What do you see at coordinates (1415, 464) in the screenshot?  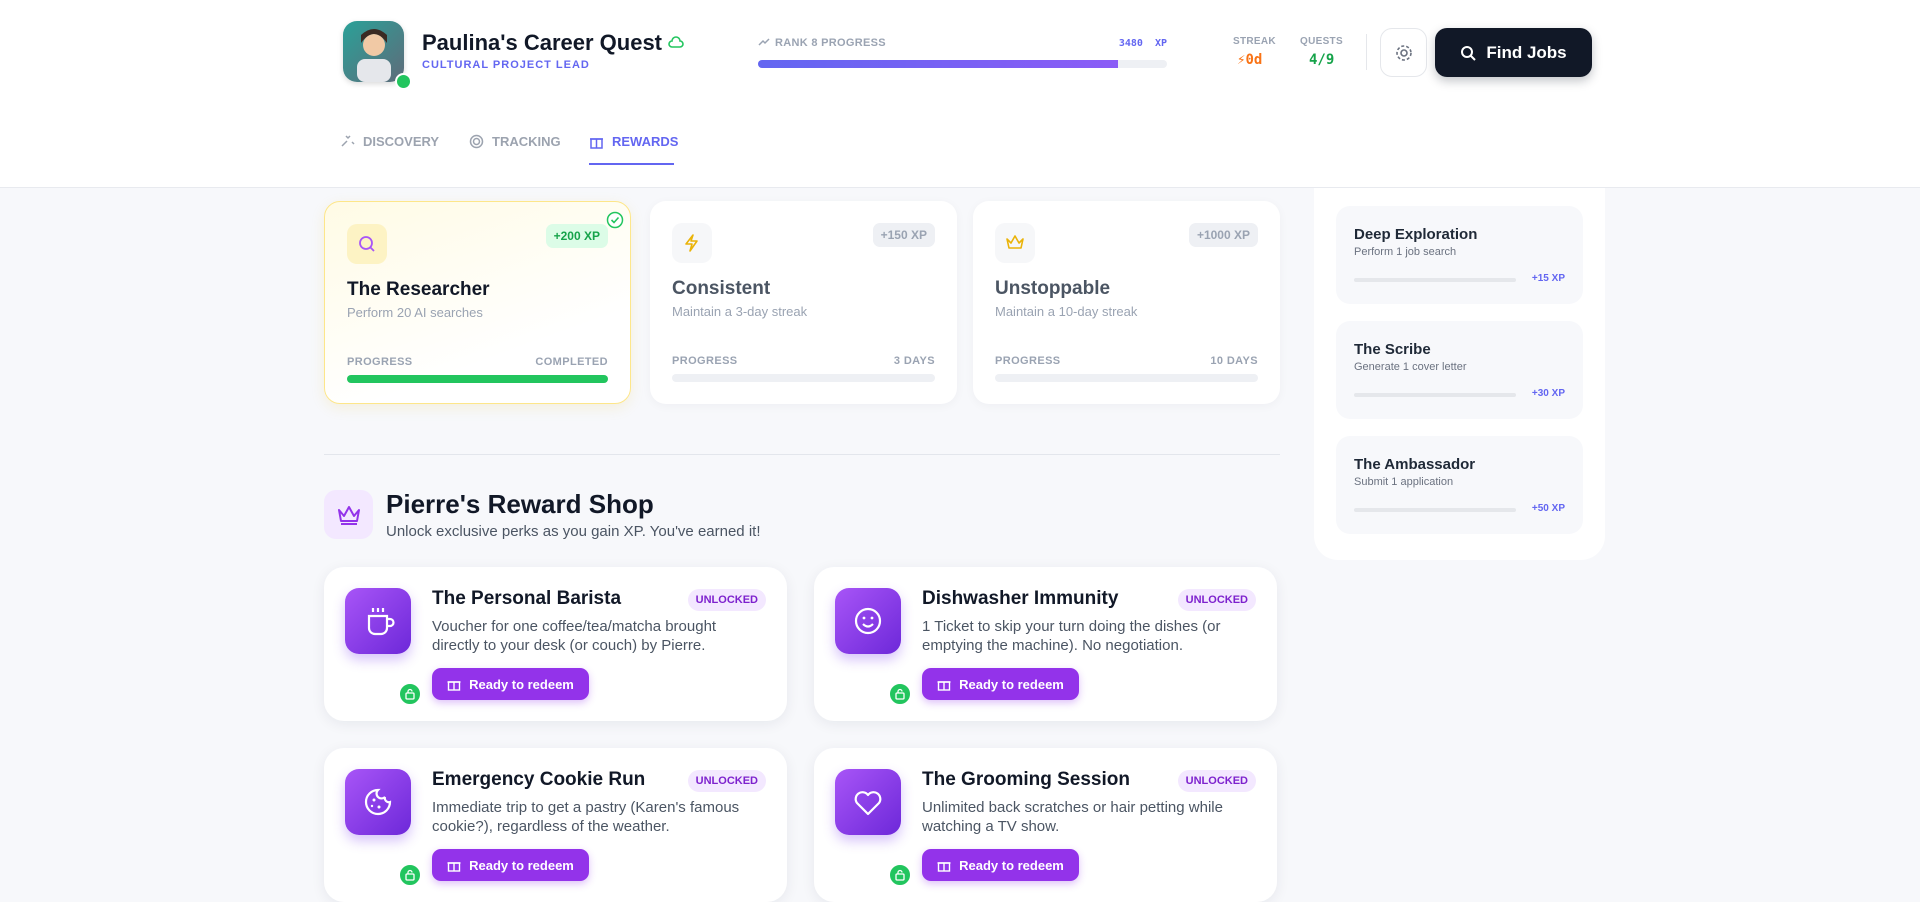 I see `quest-title: The Ambassador` at bounding box center [1415, 464].